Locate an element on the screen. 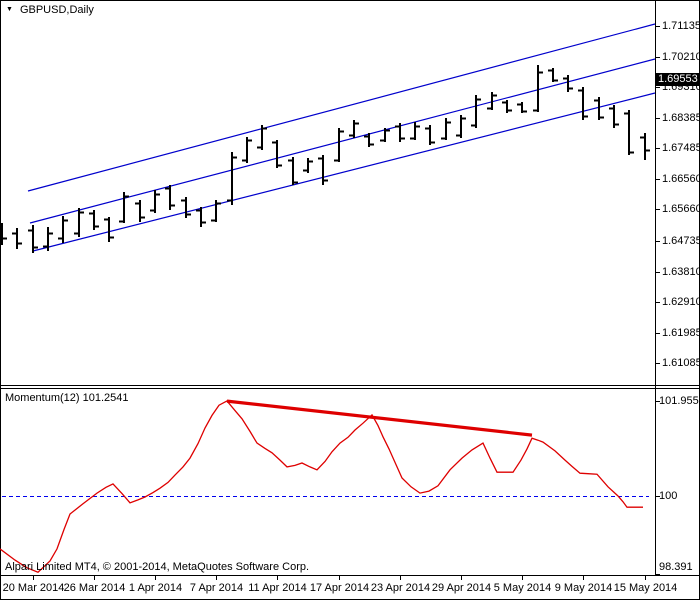 Image resolution: width=700 pixels, height=600 pixels. current-price-badge: 1.69553 is located at coordinates (678, 79).